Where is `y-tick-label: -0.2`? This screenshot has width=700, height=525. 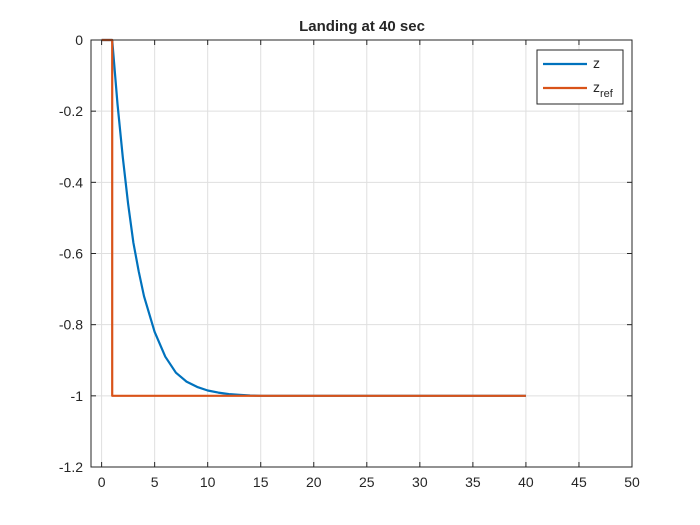 y-tick-label: -0.2 is located at coordinates (71, 111).